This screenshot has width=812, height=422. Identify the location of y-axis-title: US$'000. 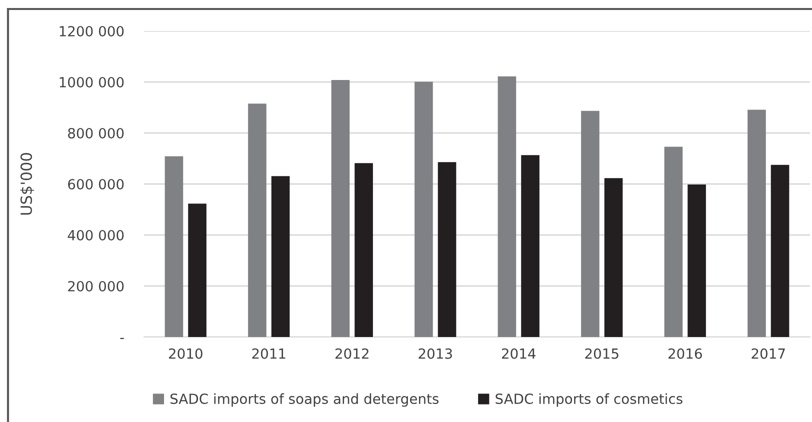
(27, 184).